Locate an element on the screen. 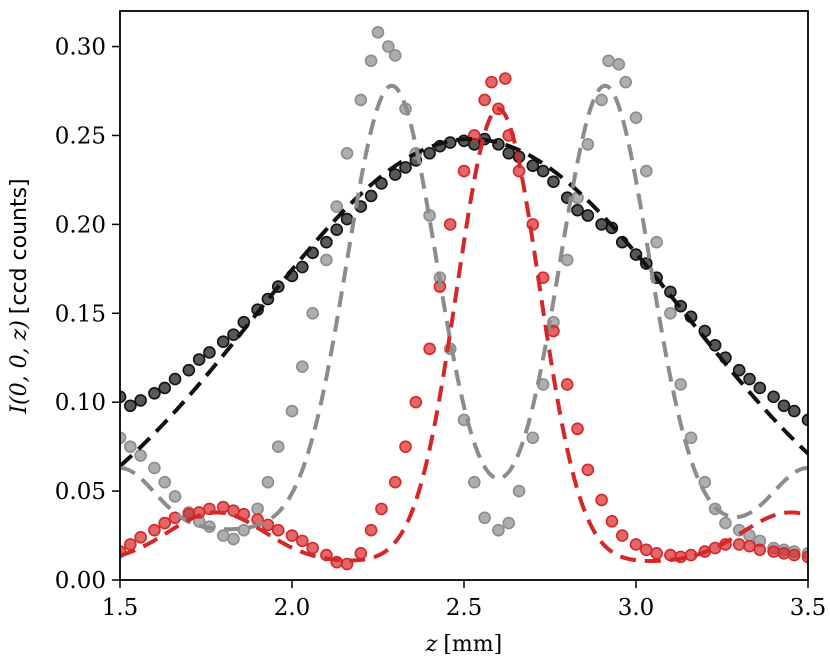 The image size is (830, 664). y-tick-label: 0.25 is located at coordinates (80, 136).